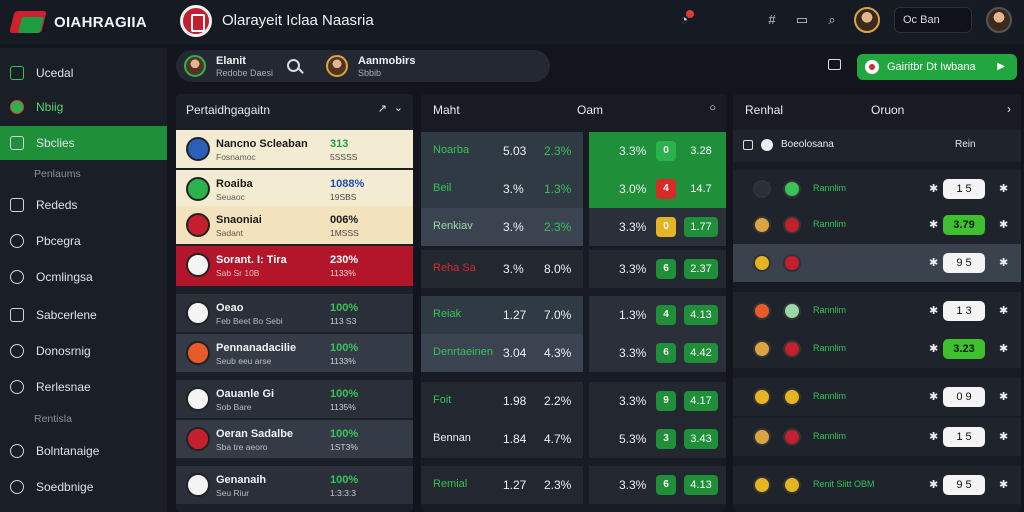 This screenshot has width=1024, height=512. What do you see at coordinates (573, 151) in the screenshot?
I see `table-row: Noarba 5.03 2.3% 3.3% 0 3.28` at bounding box center [573, 151].